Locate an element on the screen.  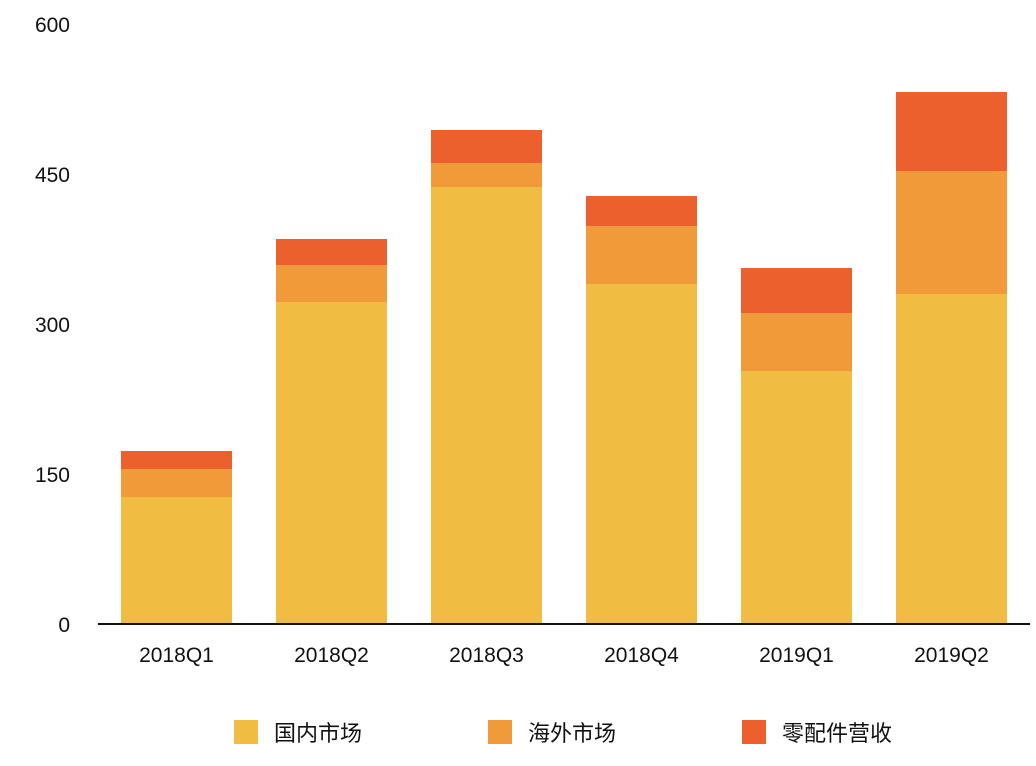
legend-swatch-overseas is located at coordinates (500, 732).